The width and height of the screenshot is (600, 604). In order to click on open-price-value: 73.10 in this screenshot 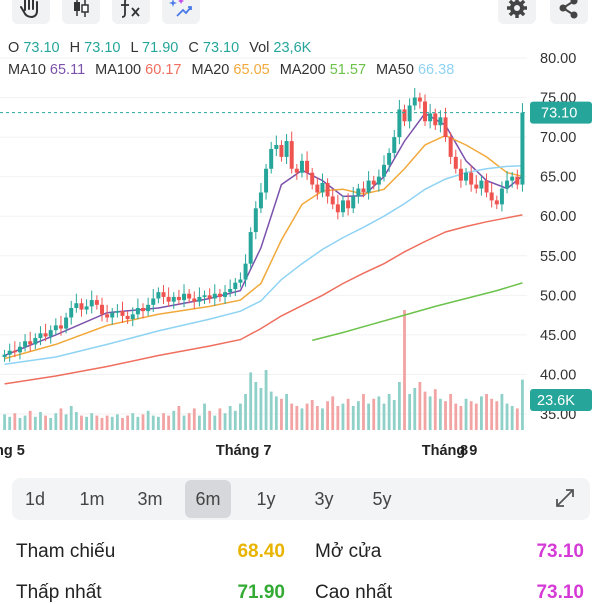, I will do `click(560, 551)`.